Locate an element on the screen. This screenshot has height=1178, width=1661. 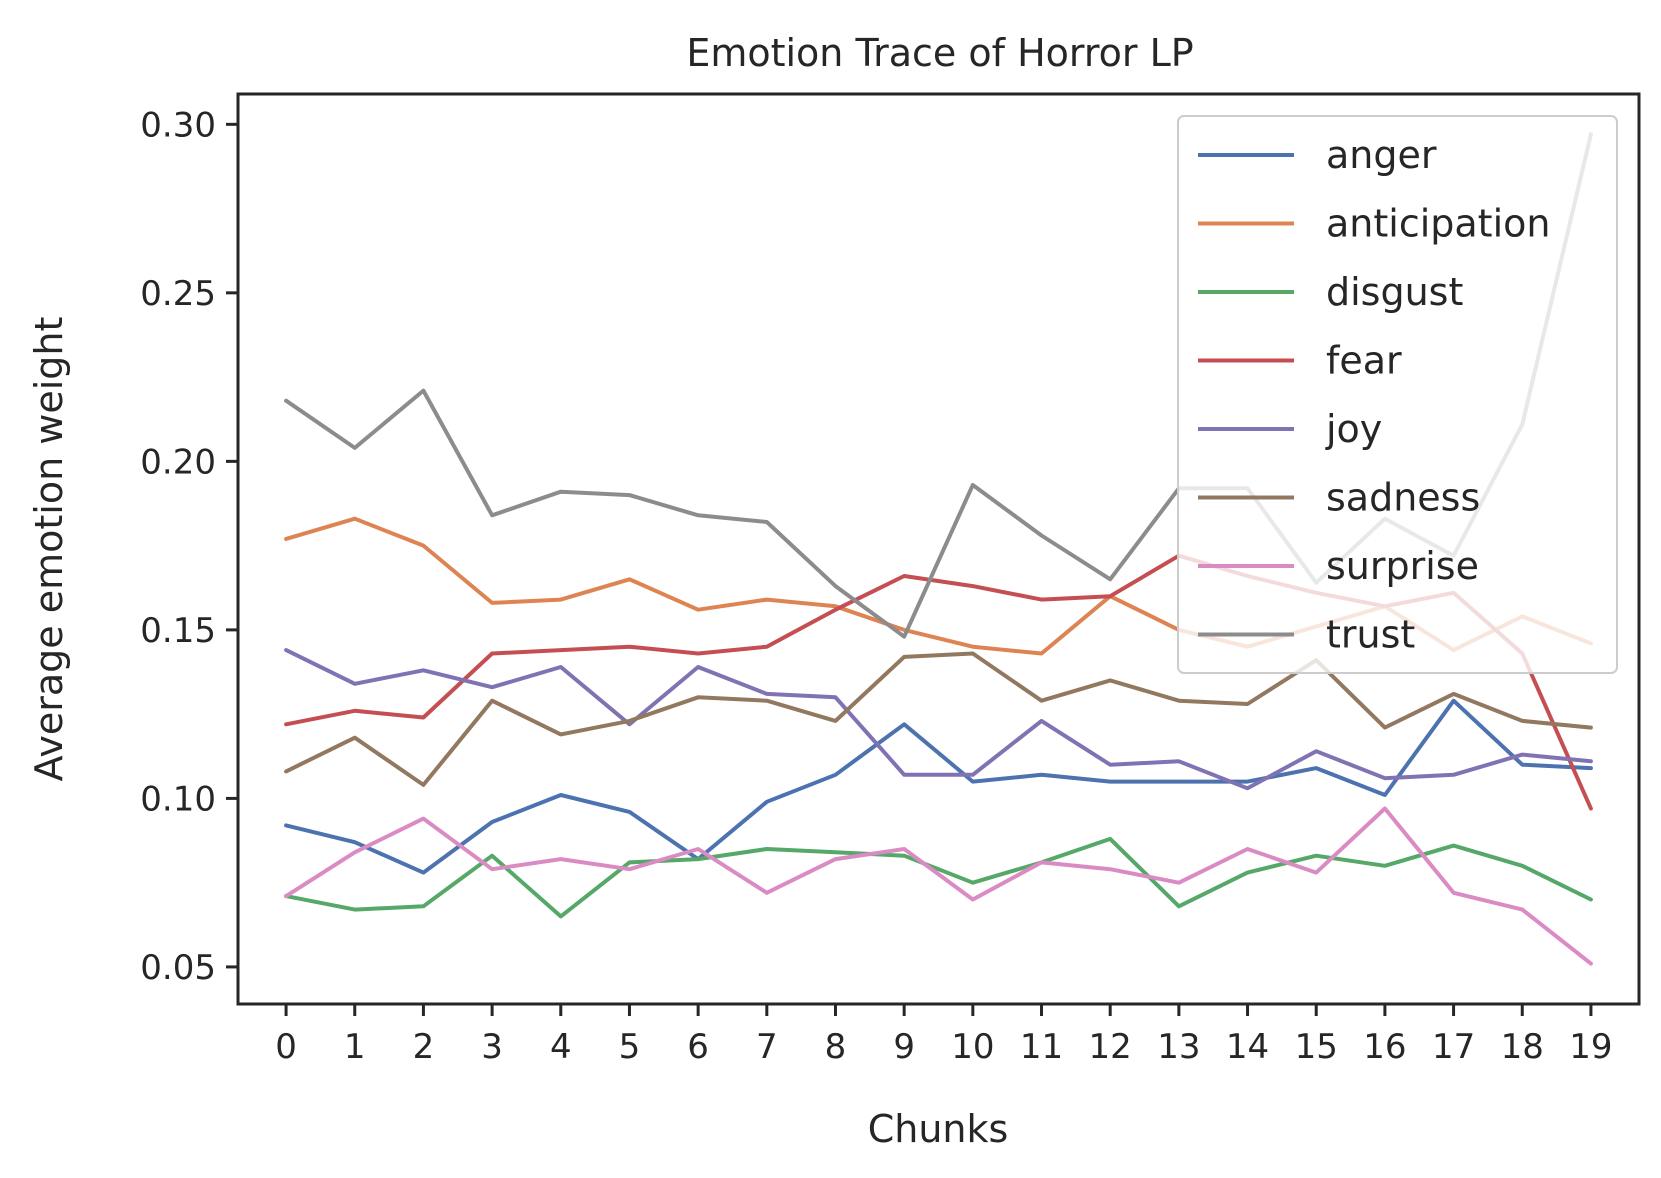
x-tick-label: 0 is located at coordinates (286, 1047).